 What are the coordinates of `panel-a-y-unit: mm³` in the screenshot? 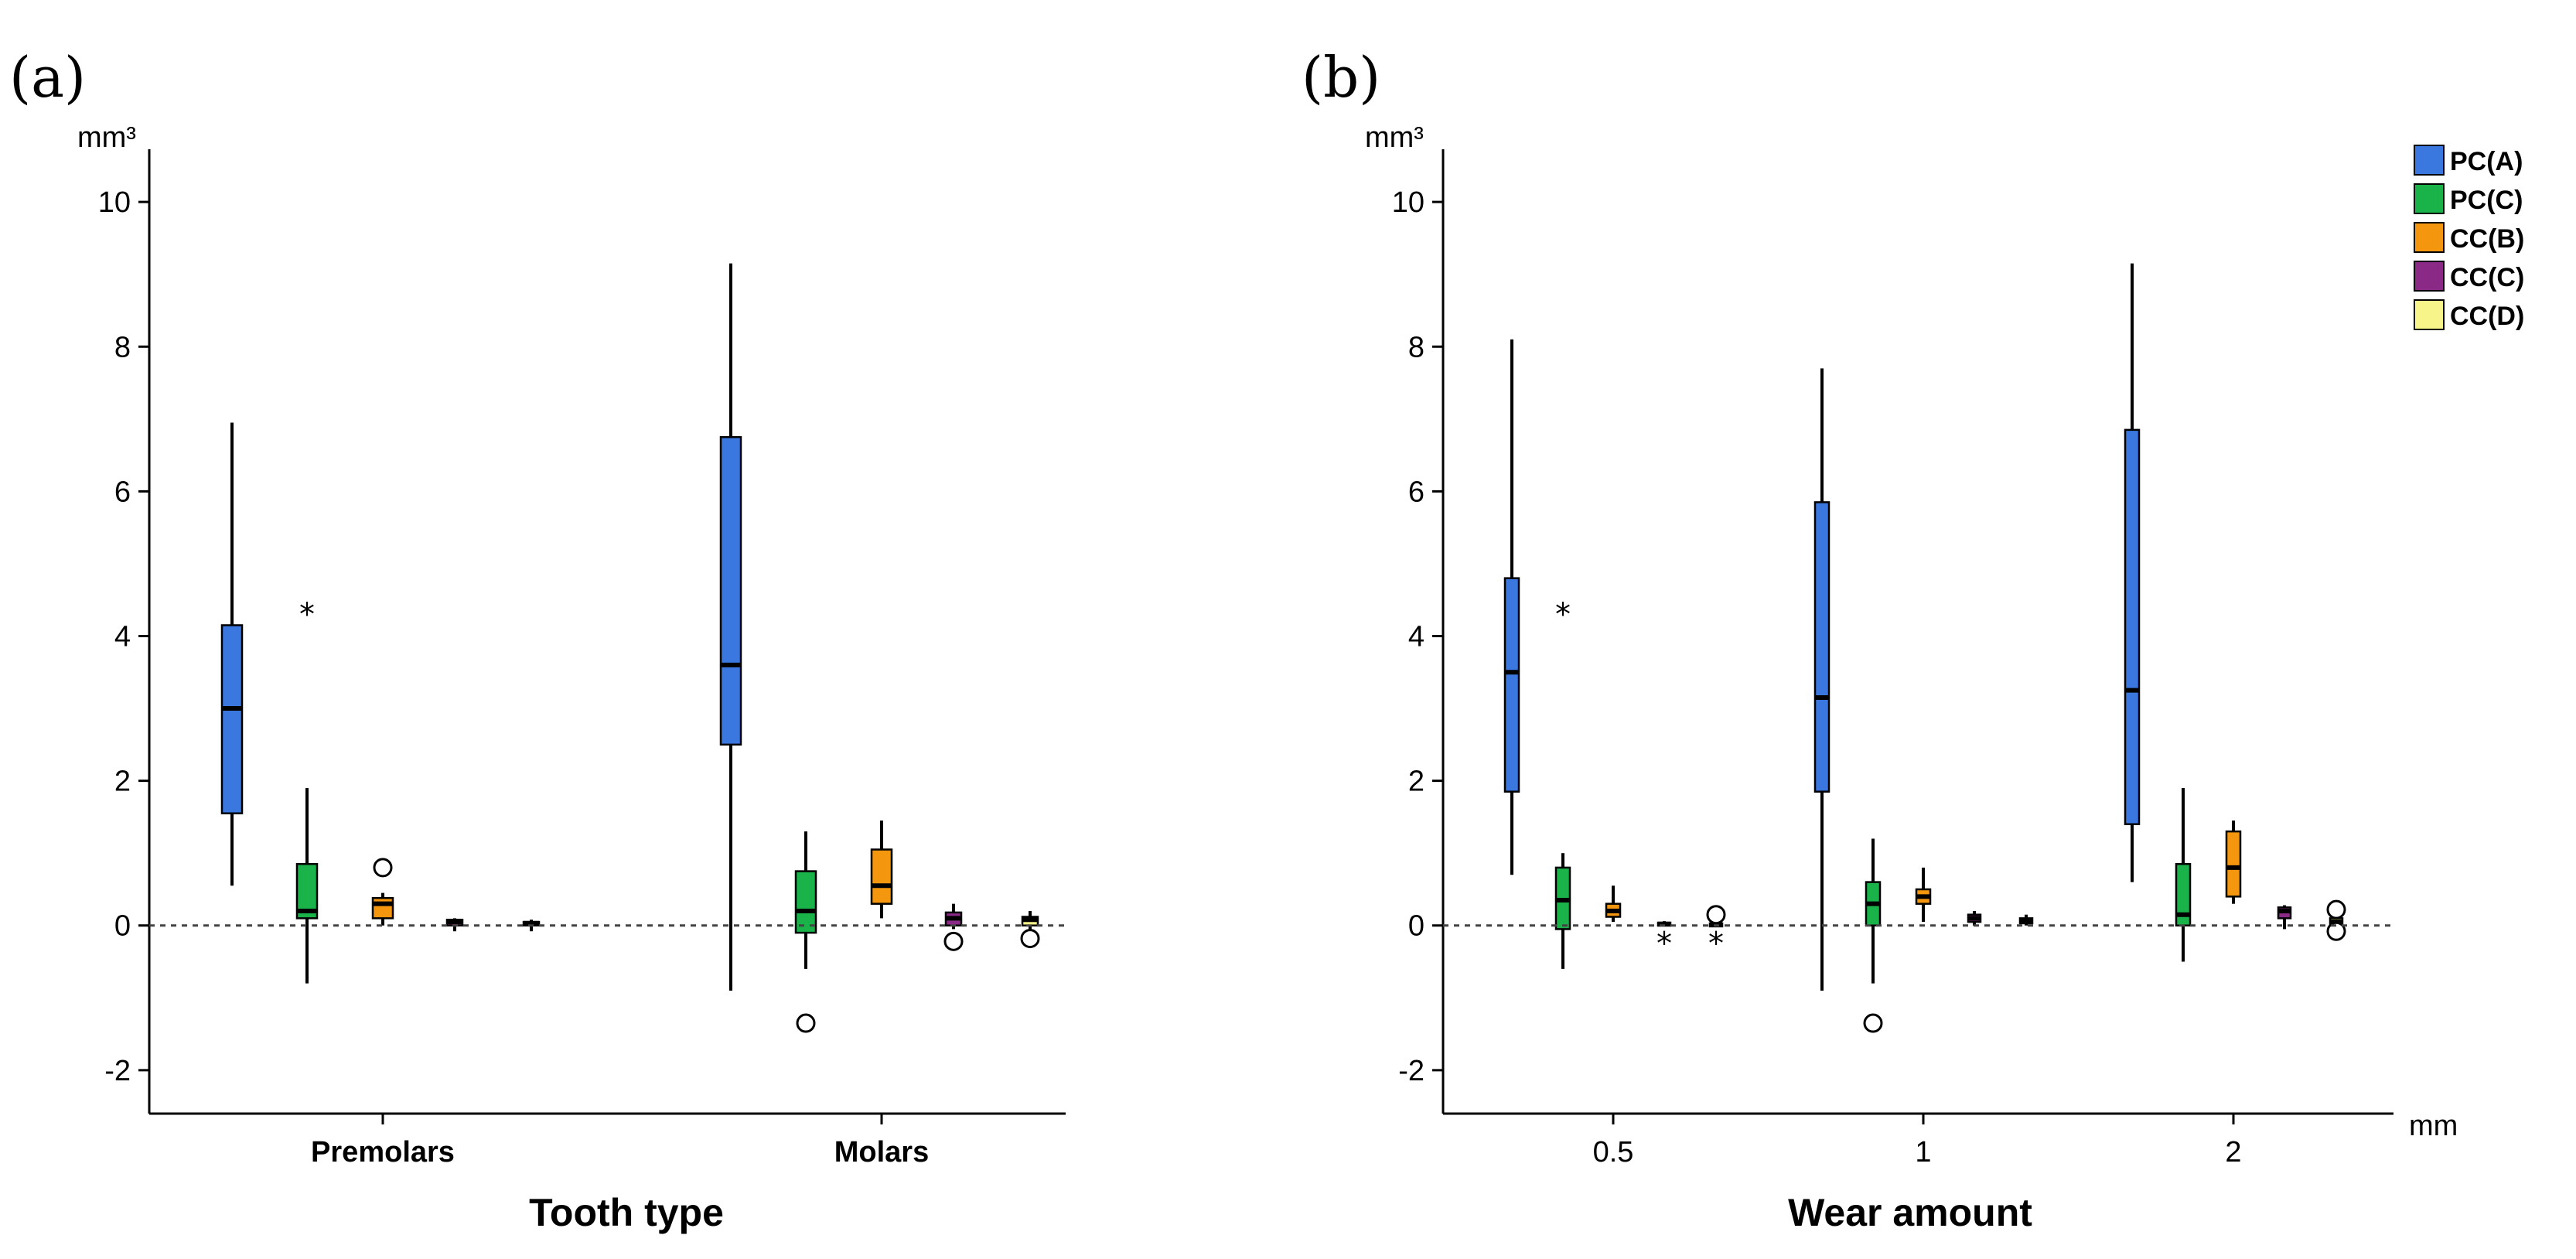 It's located at (106, 137).